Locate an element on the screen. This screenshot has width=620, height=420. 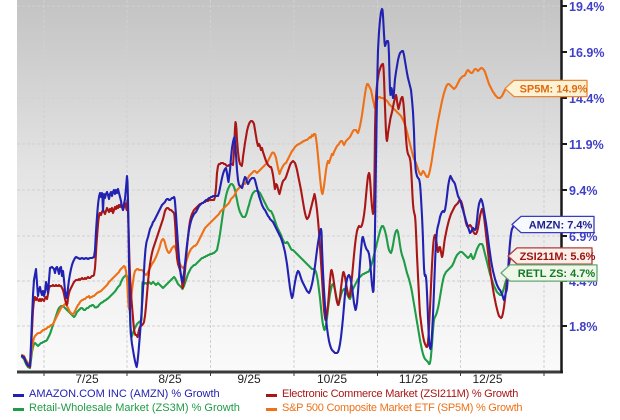
svg-text: 9/25 is located at coordinates (249, 379).